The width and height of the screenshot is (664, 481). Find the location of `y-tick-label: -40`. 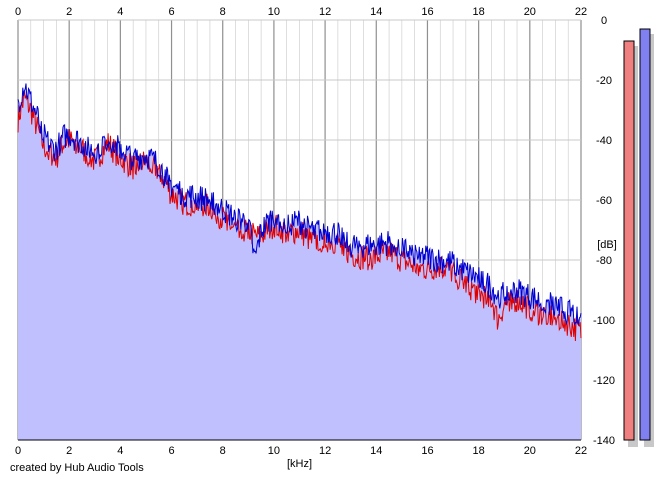

y-tick-label: -40 is located at coordinates (604, 141).